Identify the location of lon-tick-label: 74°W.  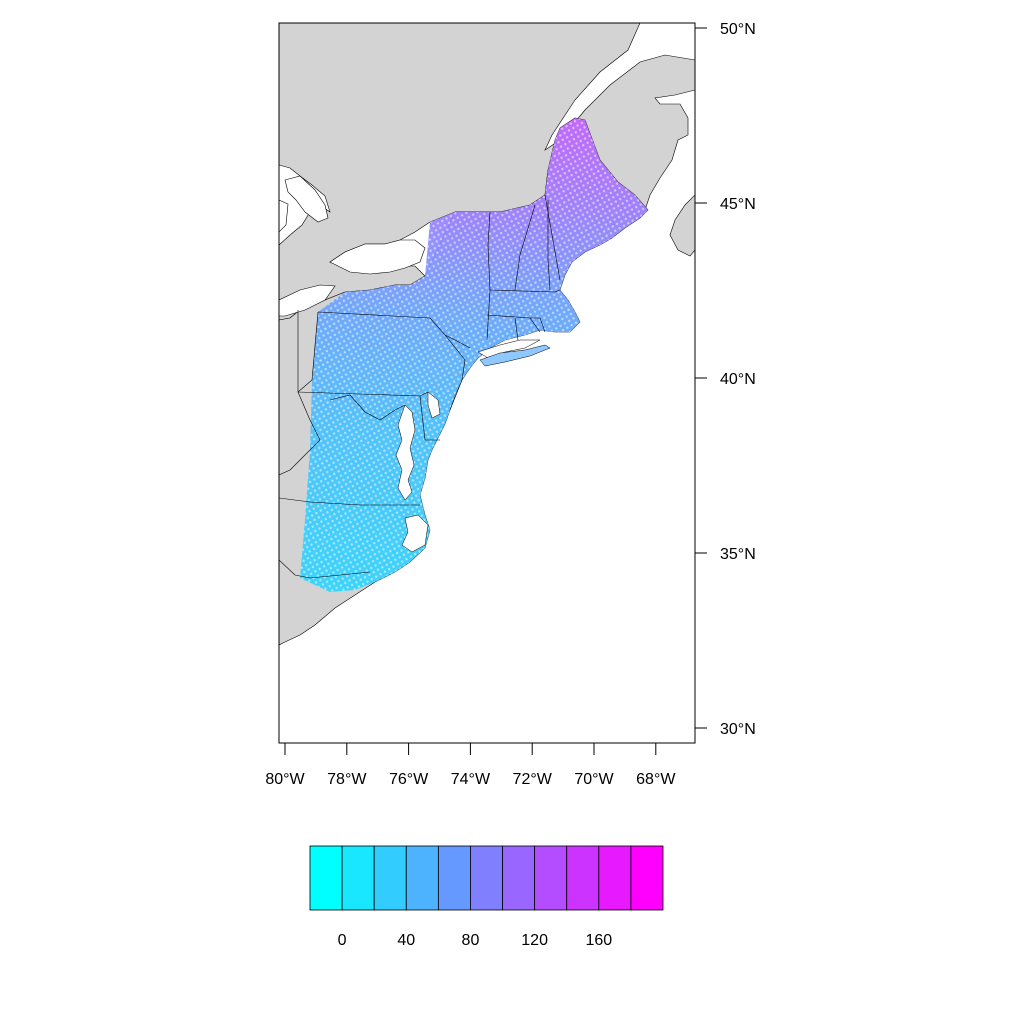
(471, 779).